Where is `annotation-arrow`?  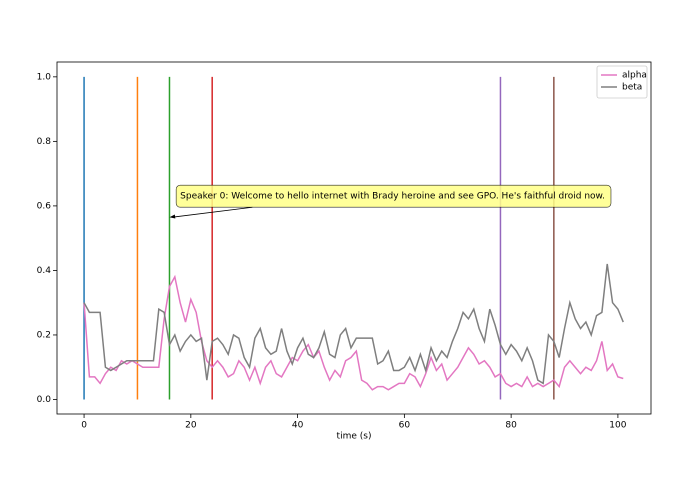
annotation-arrow is located at coordinates (212, 212).